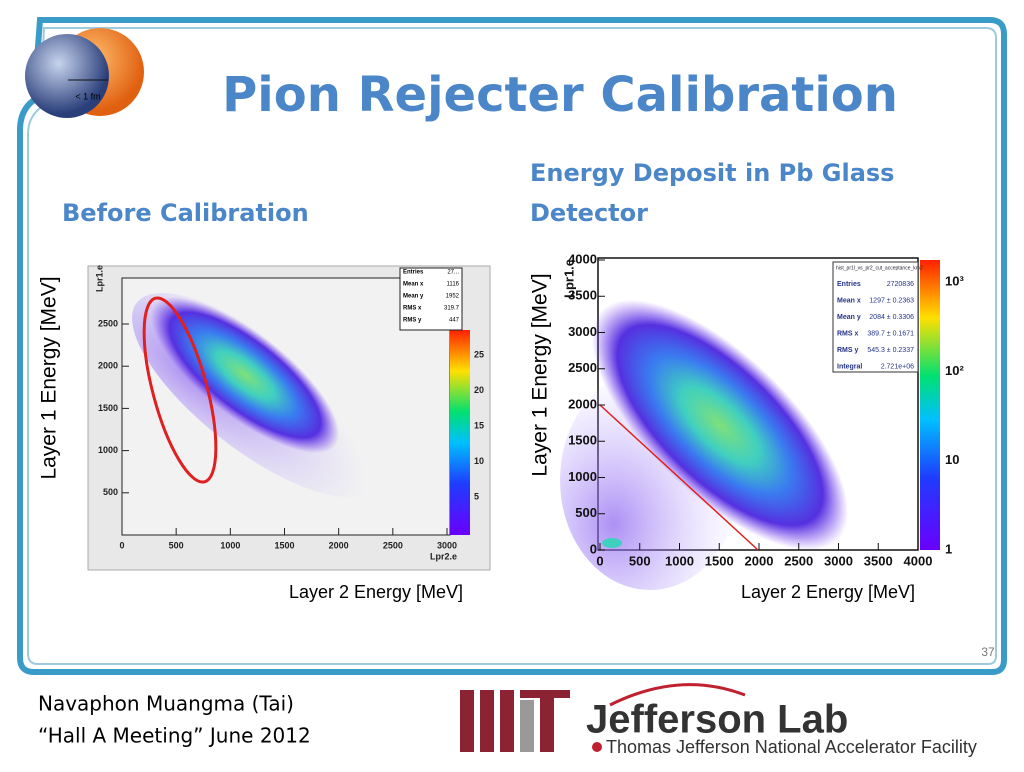  I want to click on stats-value: 1952, so click(453, 297).